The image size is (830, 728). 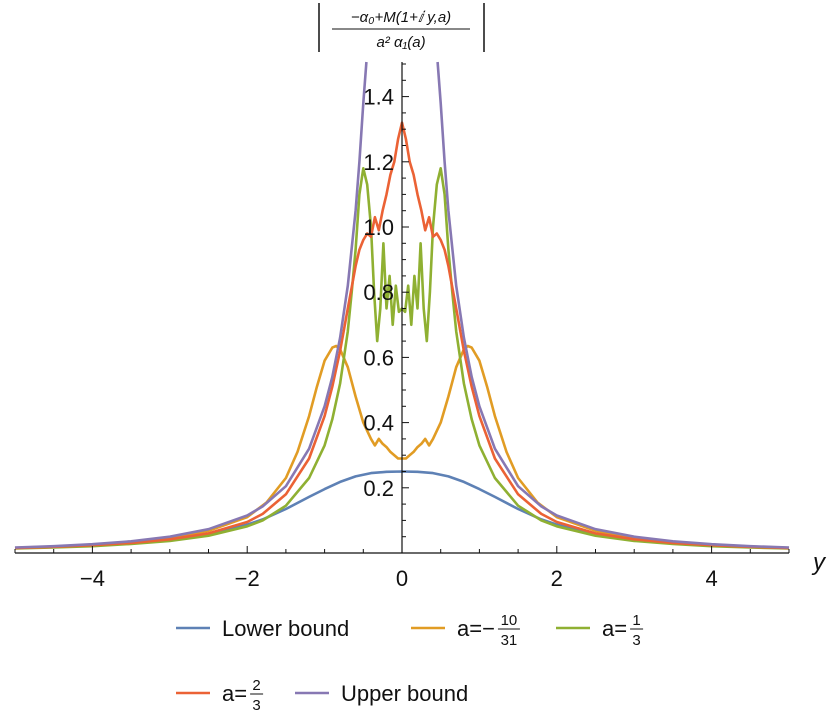 What do you see at coordinates (404, 693) in the screenshot?
I see `legend-label: Upper bound` at bounding box center [404, 693].